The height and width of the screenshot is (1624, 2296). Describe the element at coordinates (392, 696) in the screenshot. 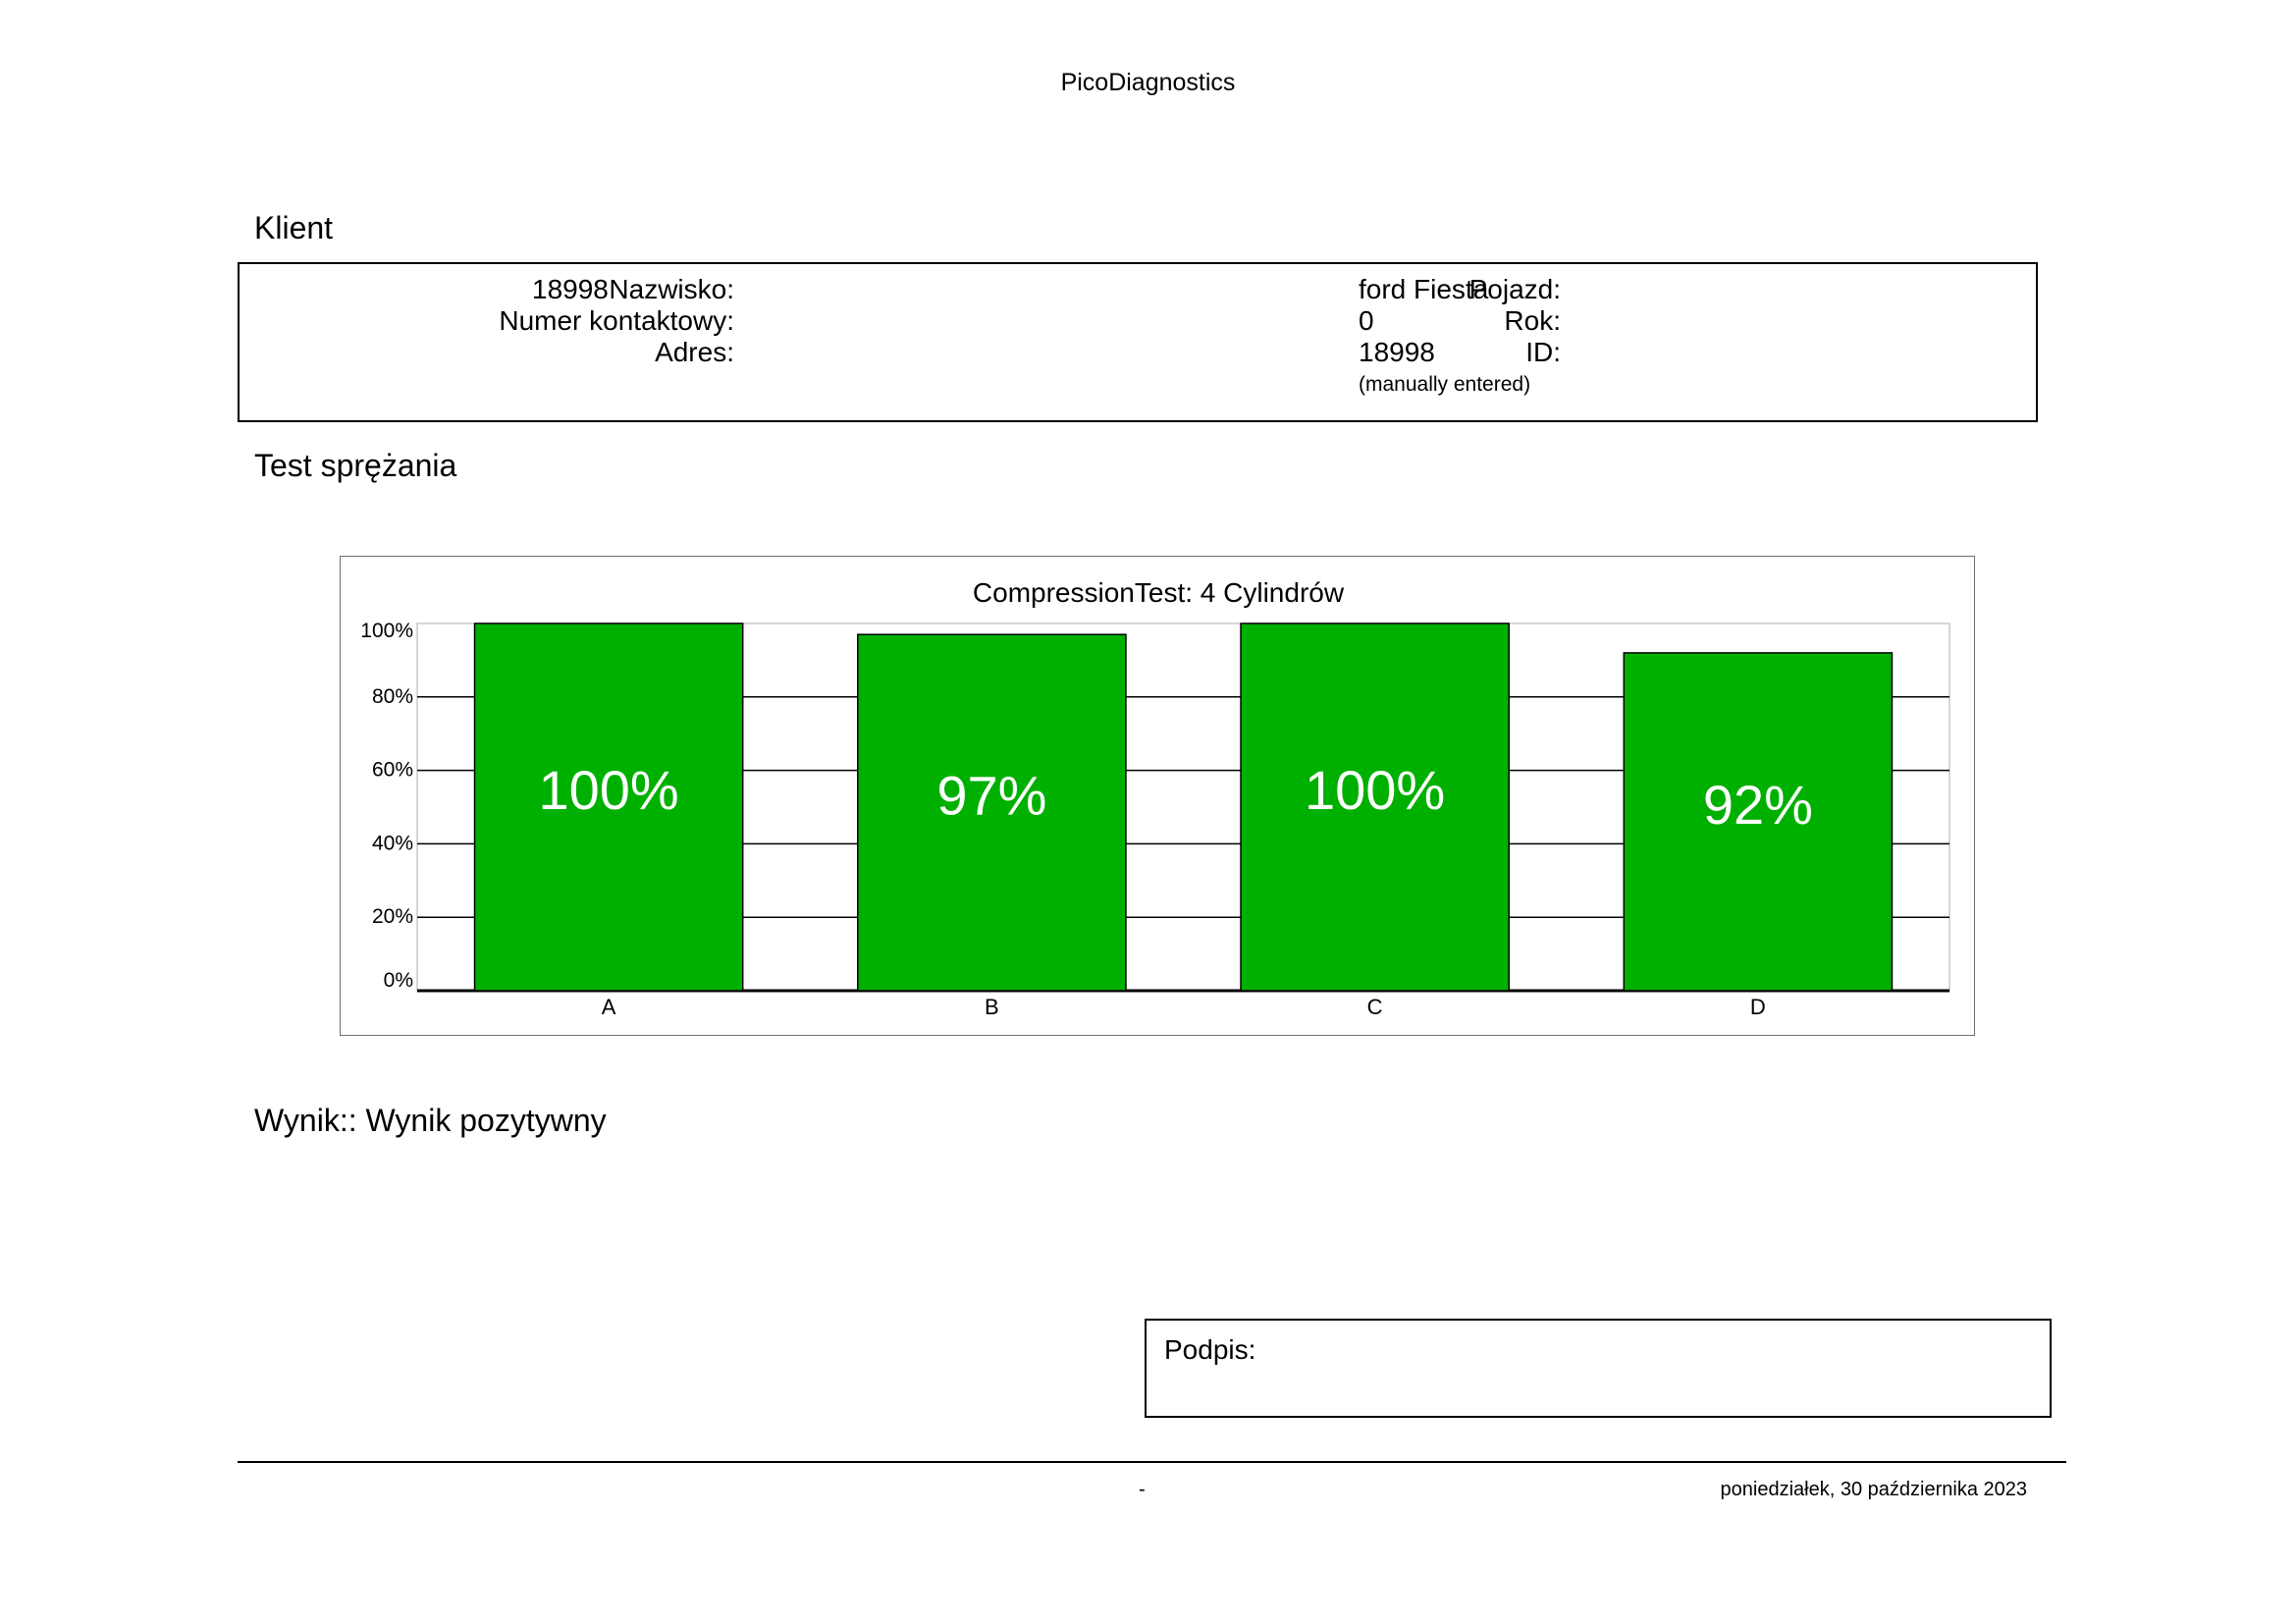

I see `y-tick-label: 80%` at that location.